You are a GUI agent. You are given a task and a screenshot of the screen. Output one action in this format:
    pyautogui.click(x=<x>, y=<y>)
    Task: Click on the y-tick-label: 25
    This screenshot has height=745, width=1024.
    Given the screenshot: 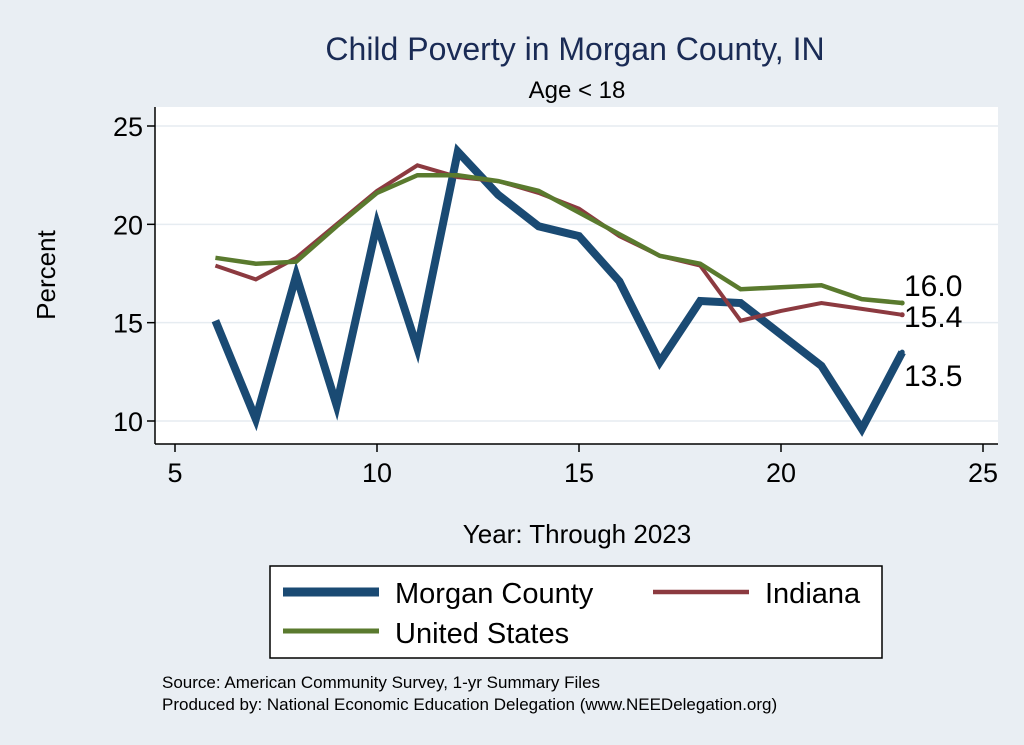 What is the action you would take?
    pyautogui.click(x=128, y=127)
    